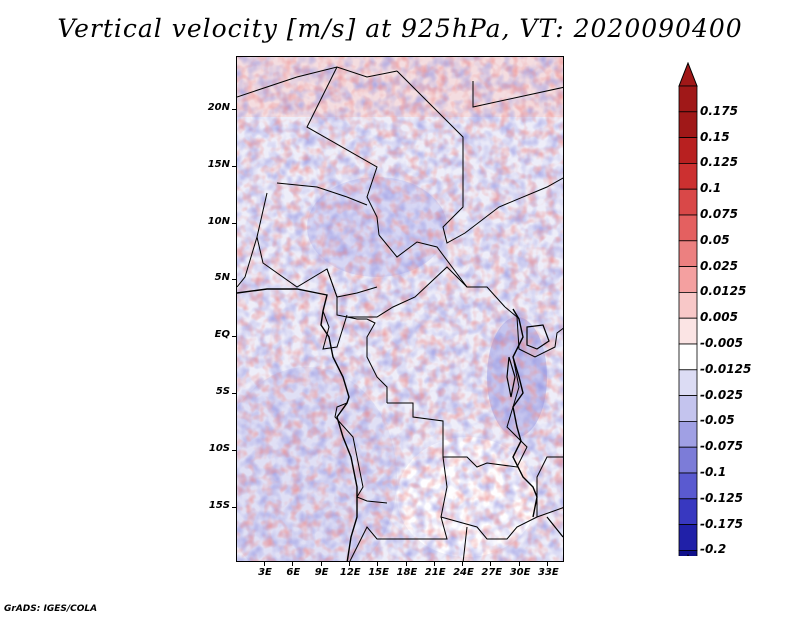 The height and width of the screenshot is (618, 800). Describe the element at coordinates (548, 572) in the screenshot. I see `lon-label: 33E` at that location.